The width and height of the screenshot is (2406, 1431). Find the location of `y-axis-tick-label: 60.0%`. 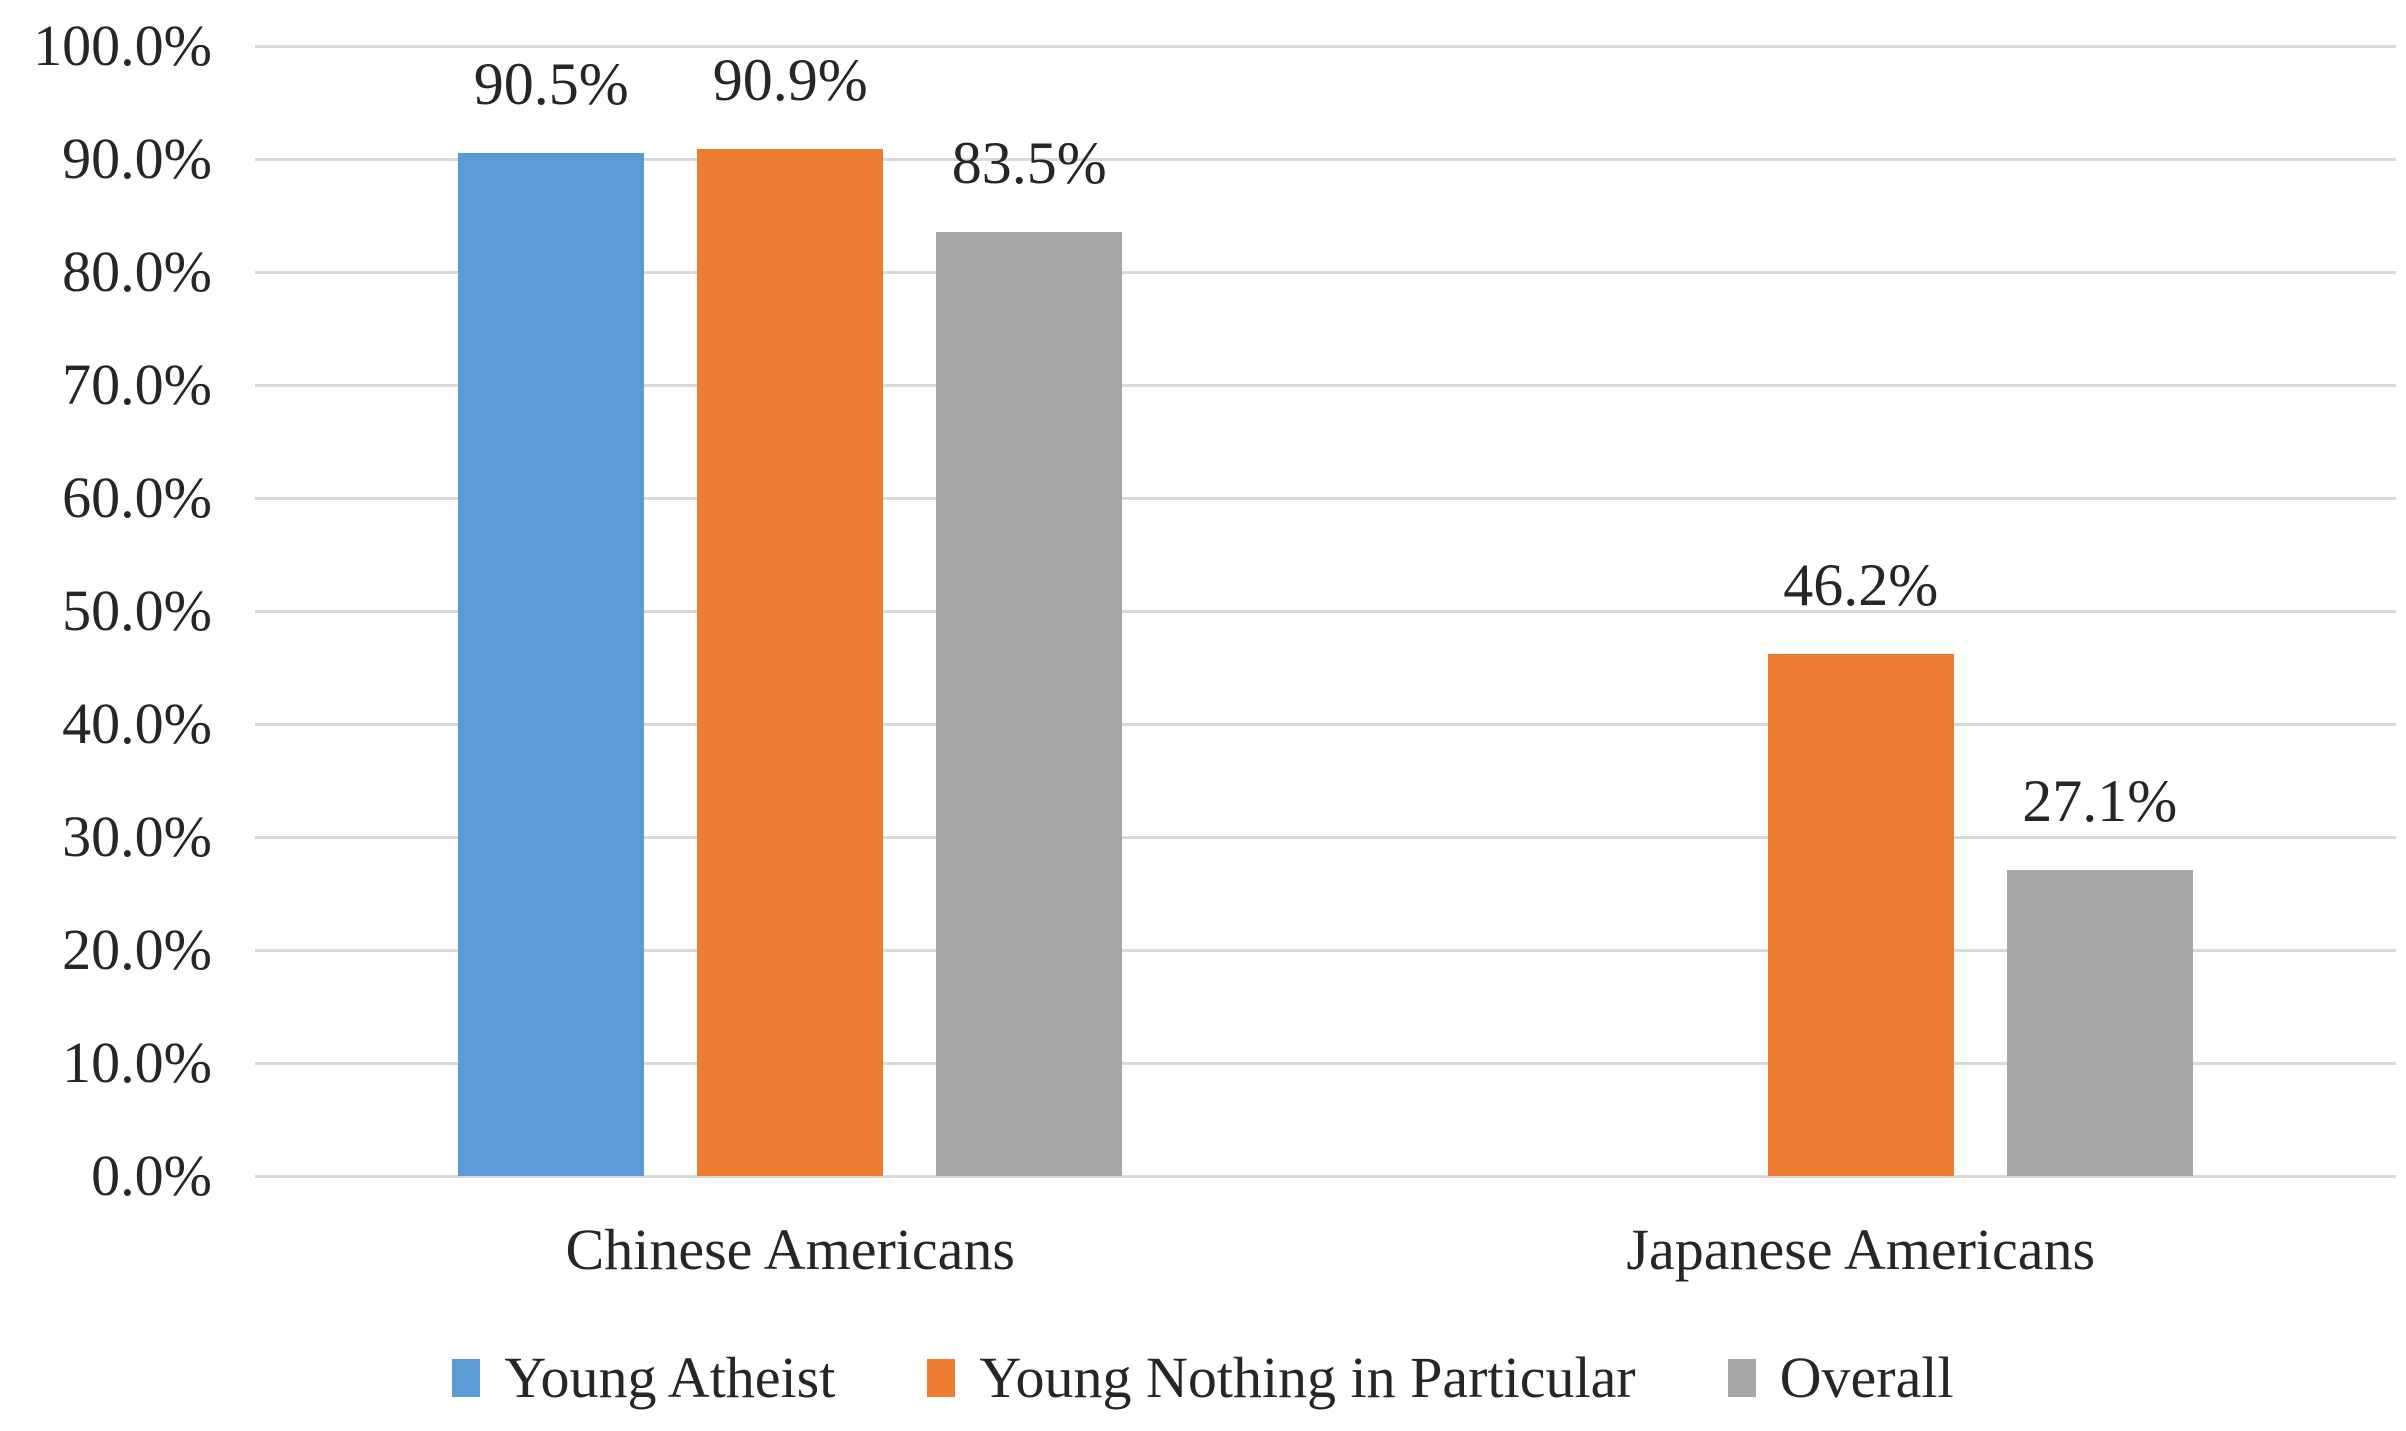

y-axis-tick-label: 60.0% is located at coordinates (137, 497).